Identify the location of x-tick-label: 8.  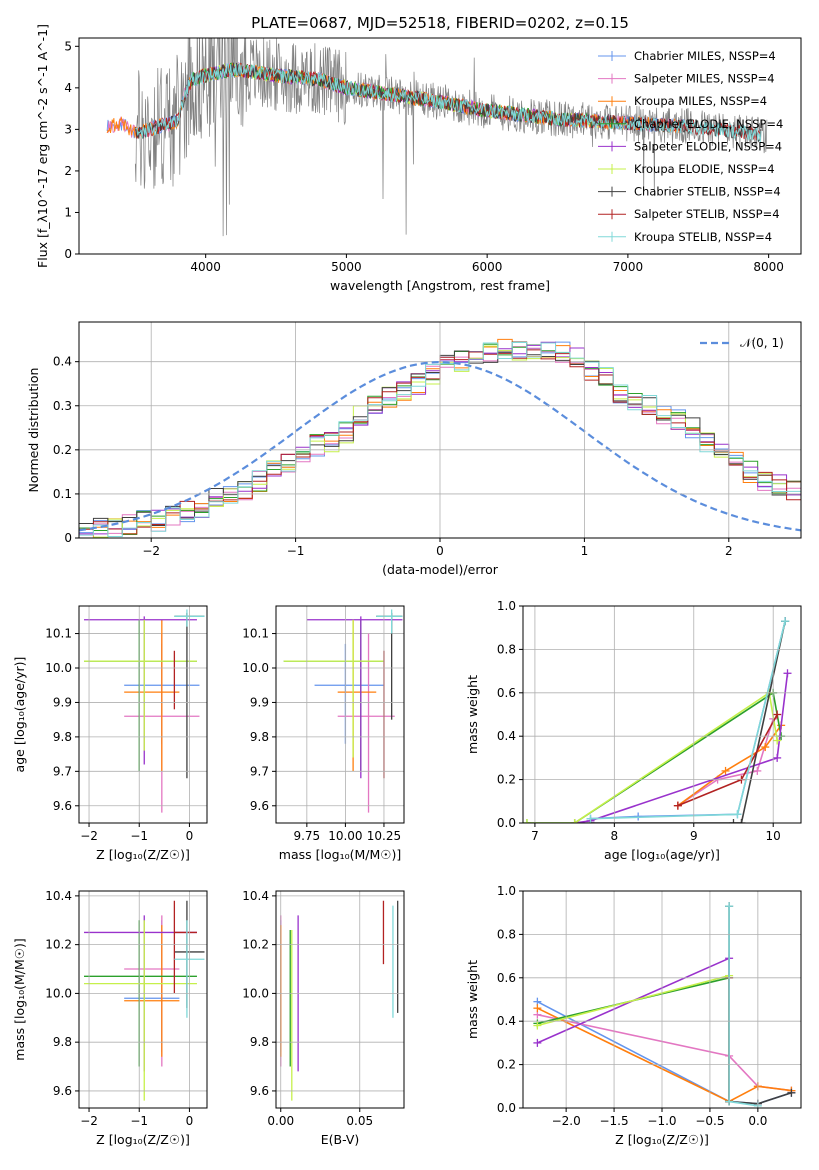
(615, 836).